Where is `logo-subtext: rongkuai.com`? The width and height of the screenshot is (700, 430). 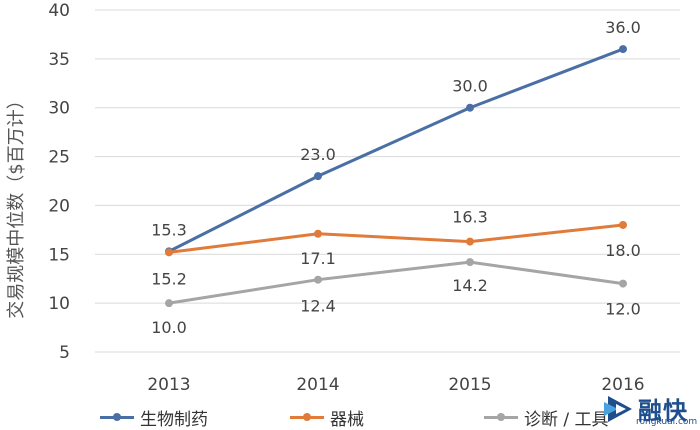 logo-subtext: rongkuai.com is located at coordinates (667, 422).